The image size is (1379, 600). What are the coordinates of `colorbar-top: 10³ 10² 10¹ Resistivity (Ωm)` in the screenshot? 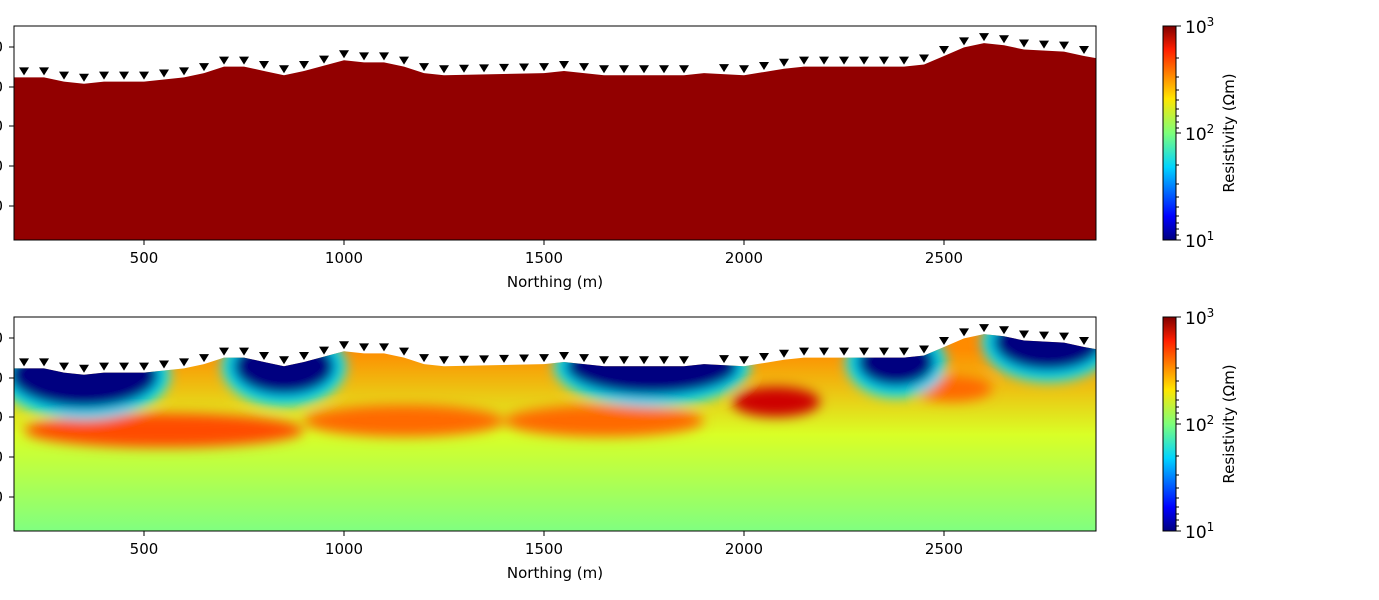 It's located at (1200, 133).